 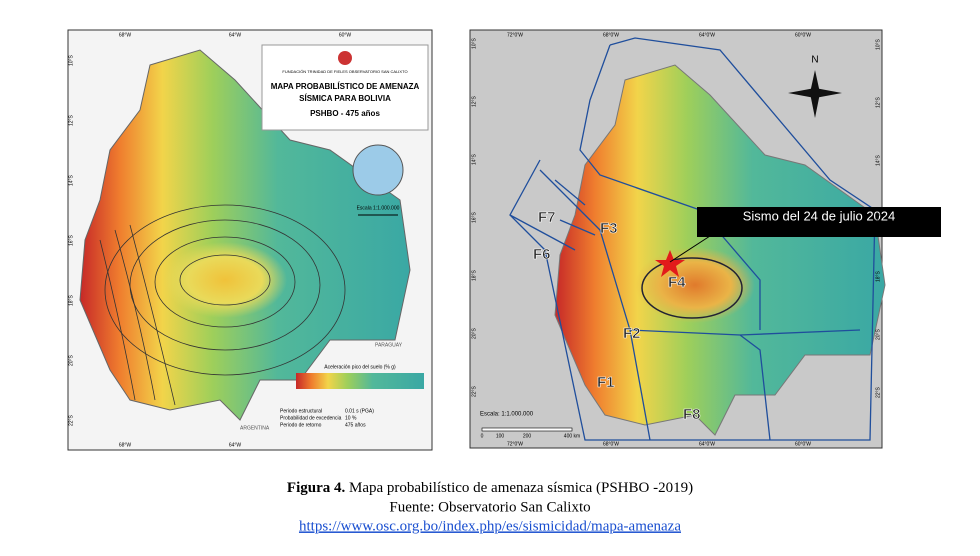 What do you see at coordinates (225, 280) in the screenshot?
I see `hazard-core` at bounding box center [225, 280].